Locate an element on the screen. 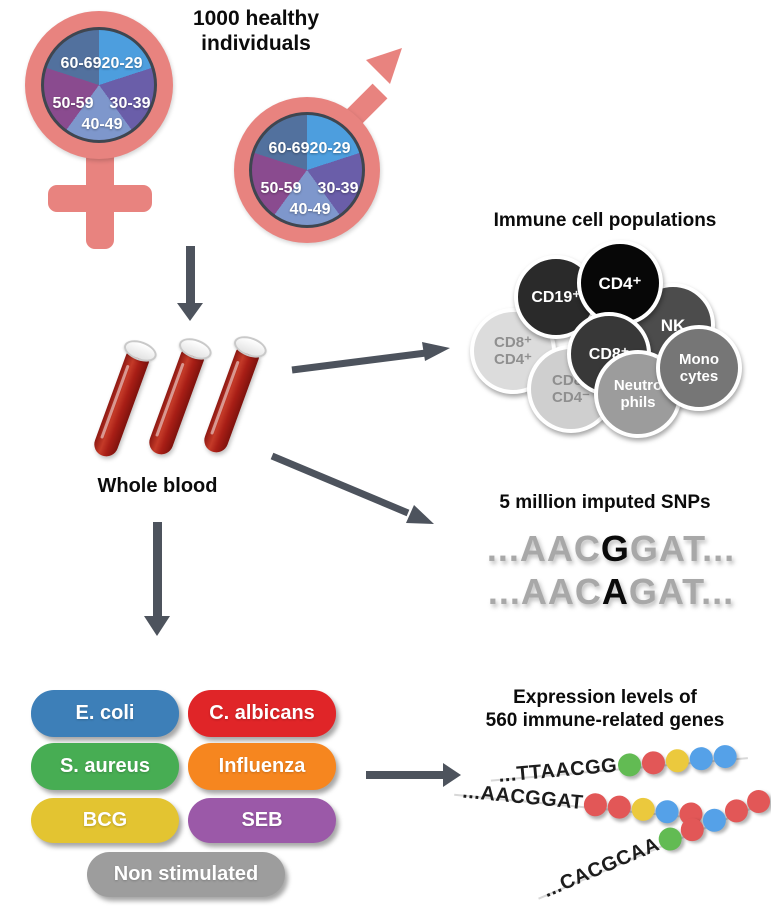 The height and width of the screenshot is (922, 771). arrow-stimuli-to-expression-head is located at coordinates (452, 775).